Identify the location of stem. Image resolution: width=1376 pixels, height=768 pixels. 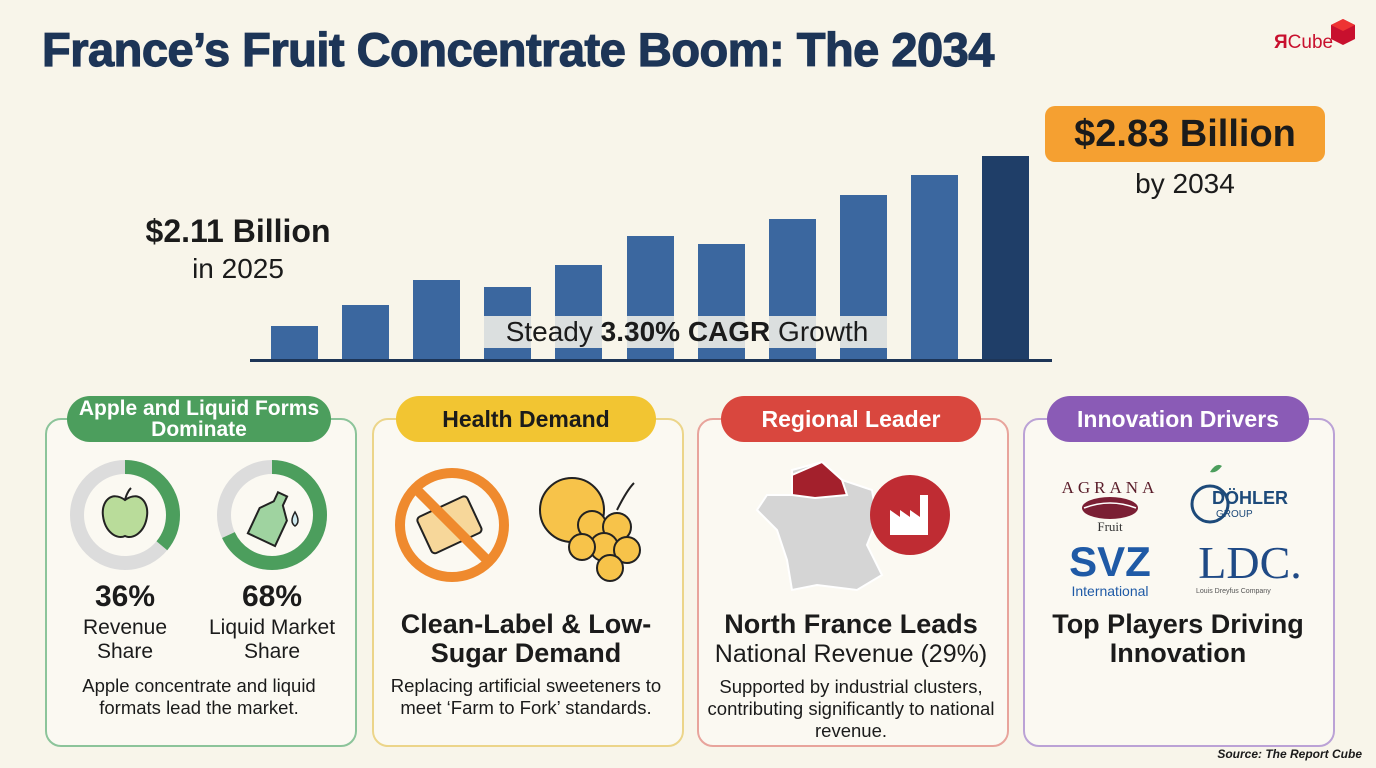
(625, 496).